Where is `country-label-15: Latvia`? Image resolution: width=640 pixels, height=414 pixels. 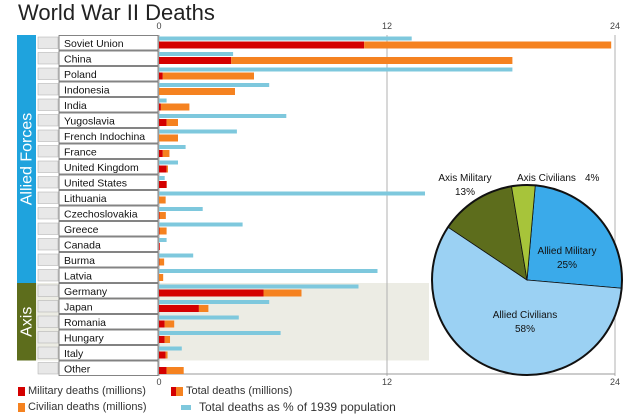
country-label-15: Latvia is located at coordinates (78, 276).